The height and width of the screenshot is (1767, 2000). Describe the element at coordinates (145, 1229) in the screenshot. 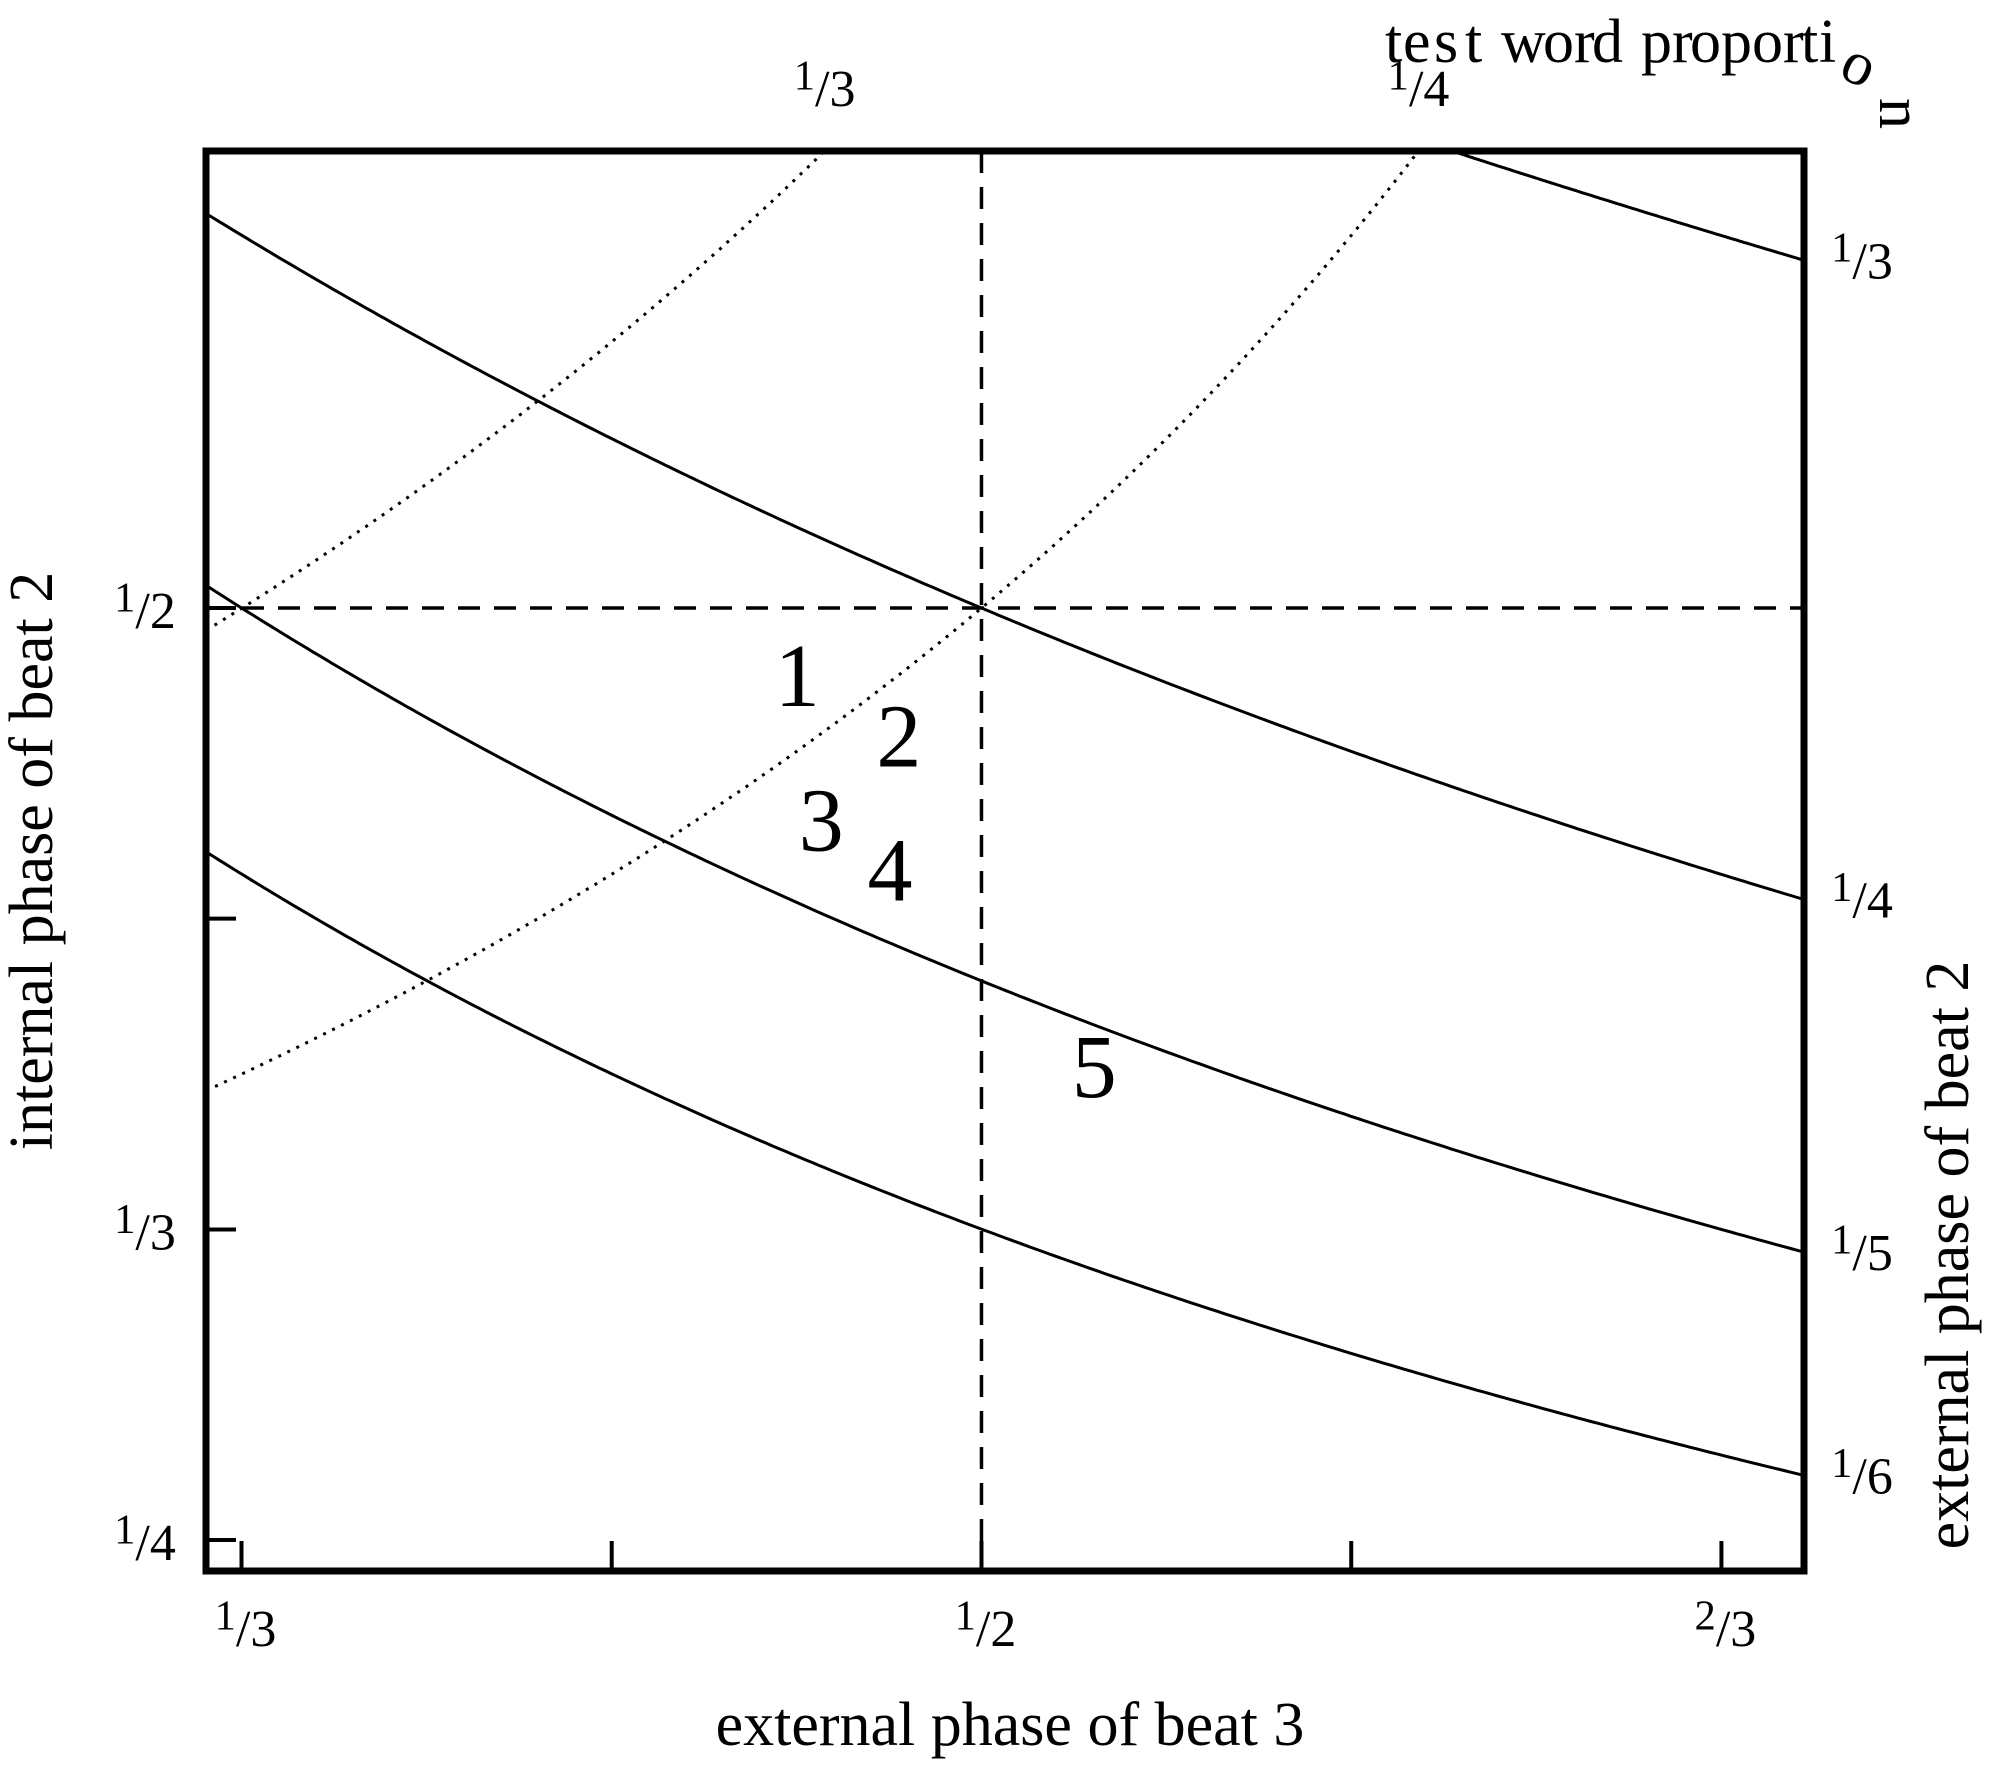

I see `y-tick-label: 1/3` at that location.